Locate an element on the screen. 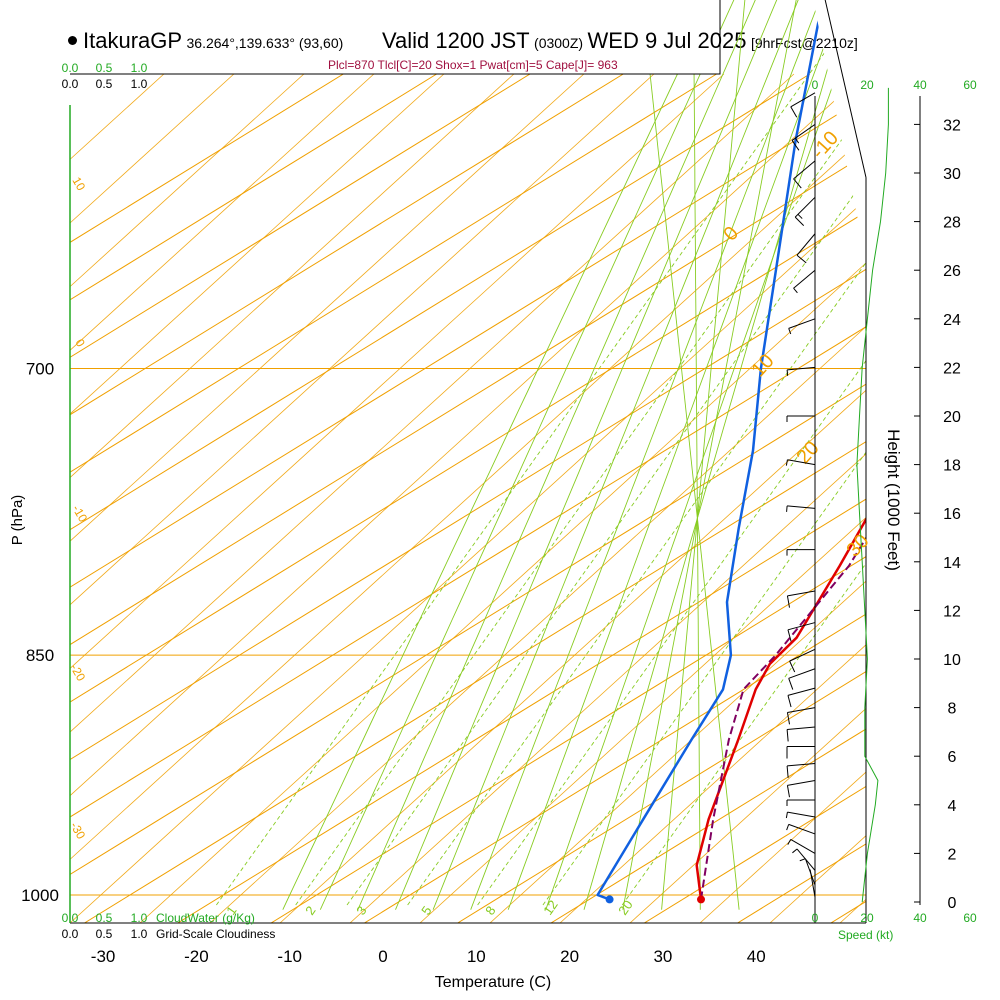  pressure-tick-label: 1000 is located at coordinates (40, 895).